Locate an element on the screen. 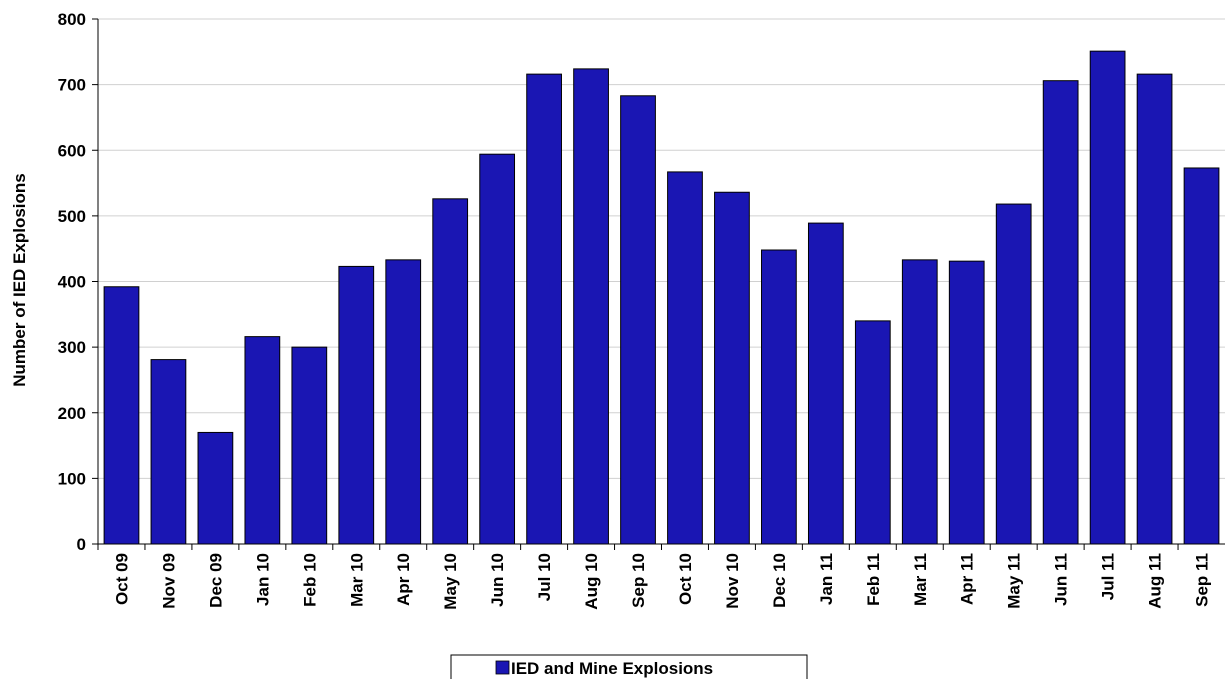  y-tick-label: 800 is located at coordinates (72, 19).